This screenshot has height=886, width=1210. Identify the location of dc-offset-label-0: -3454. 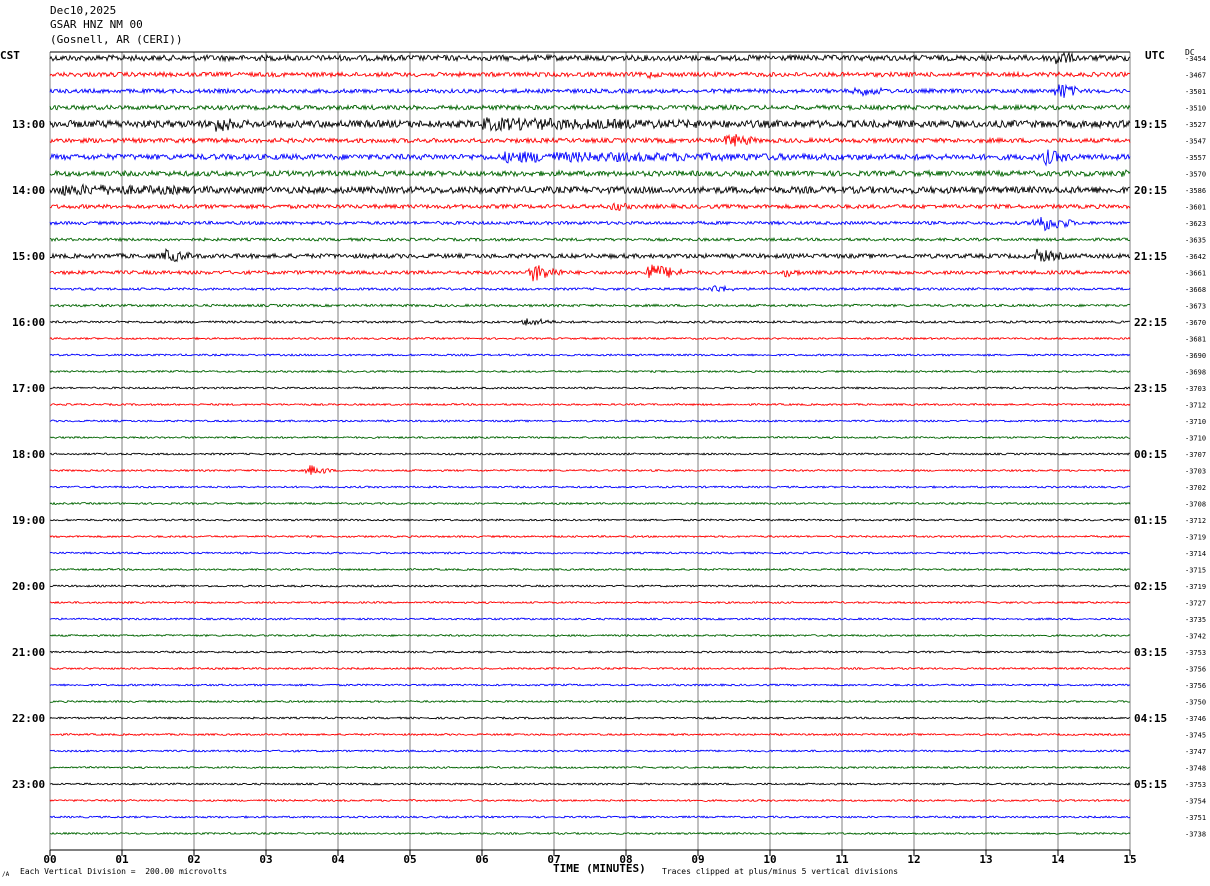
(1195, 59).